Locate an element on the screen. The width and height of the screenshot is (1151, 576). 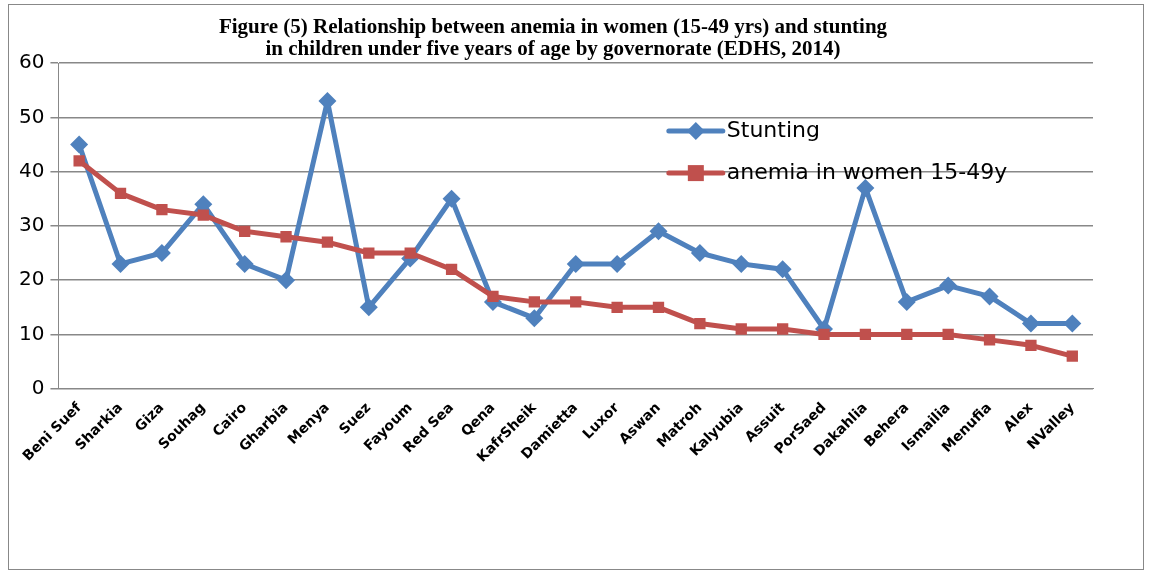
y-tick-label: 40 is located at coordinates (32, 169).